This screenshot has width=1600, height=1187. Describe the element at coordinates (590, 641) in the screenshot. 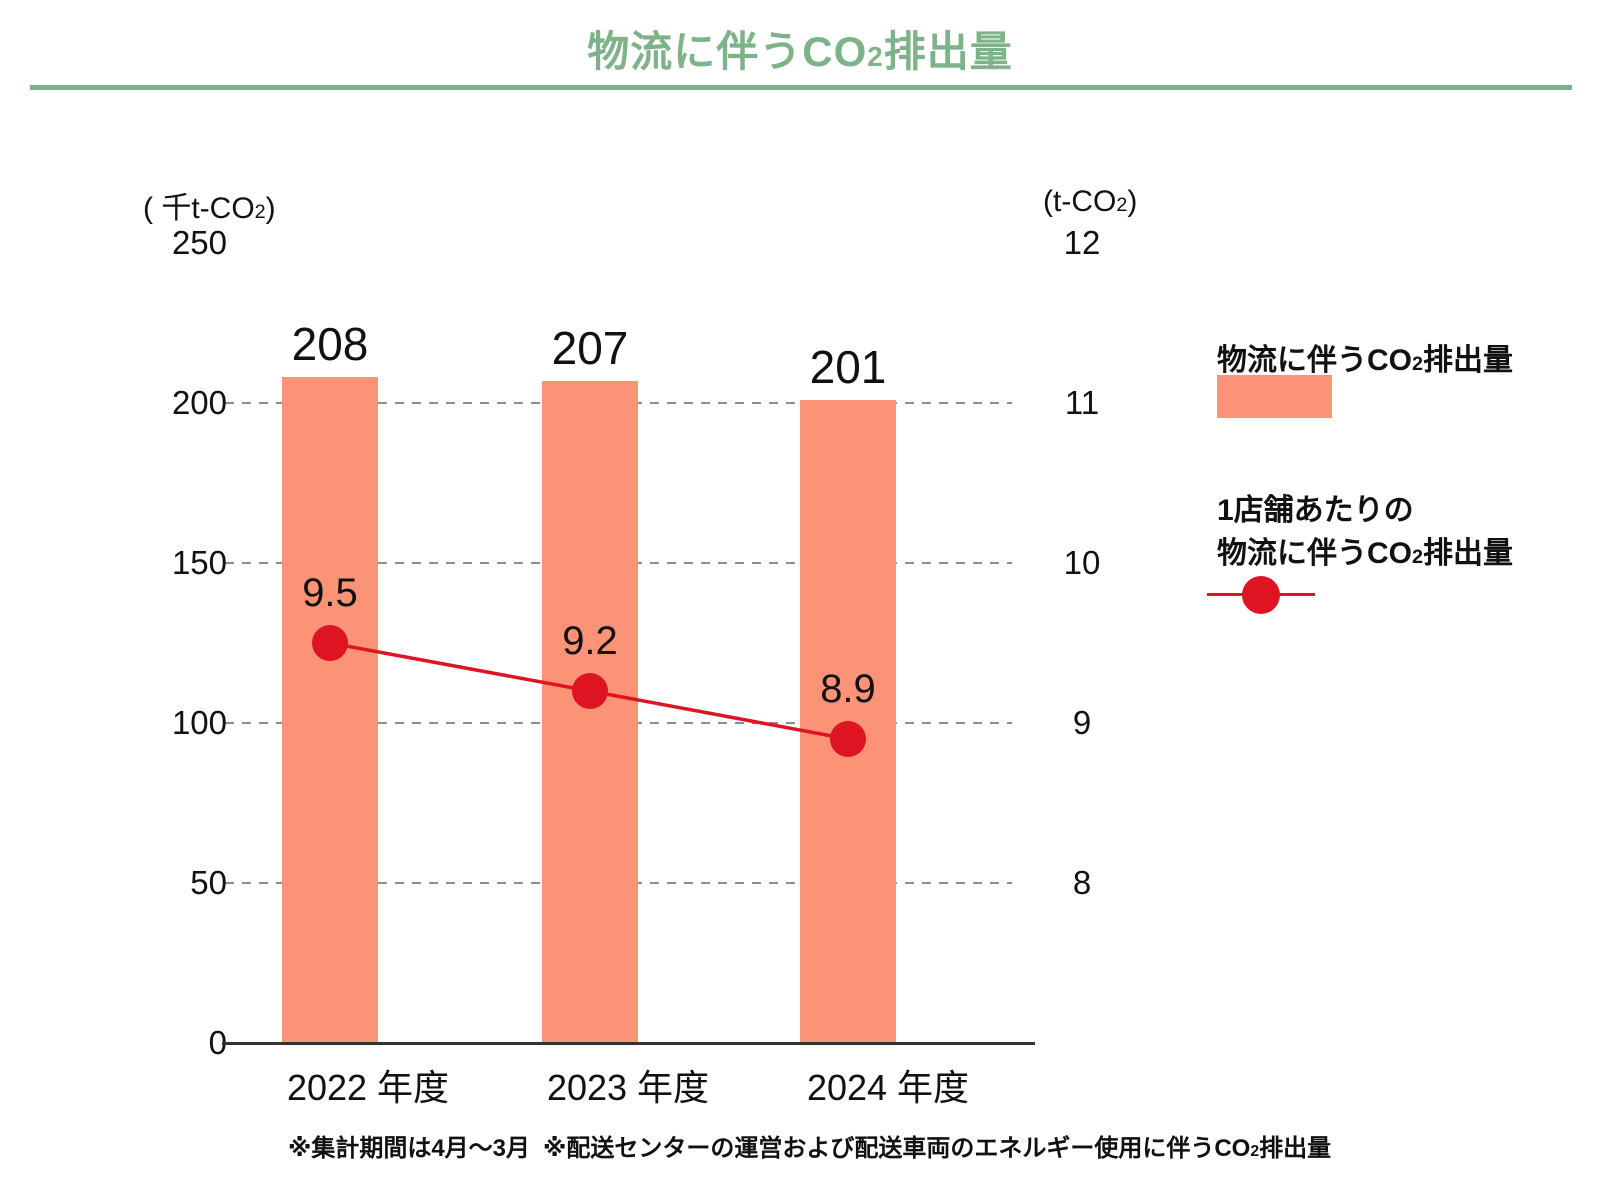

I see `line-value-2023 年度: 9.2` at that location.